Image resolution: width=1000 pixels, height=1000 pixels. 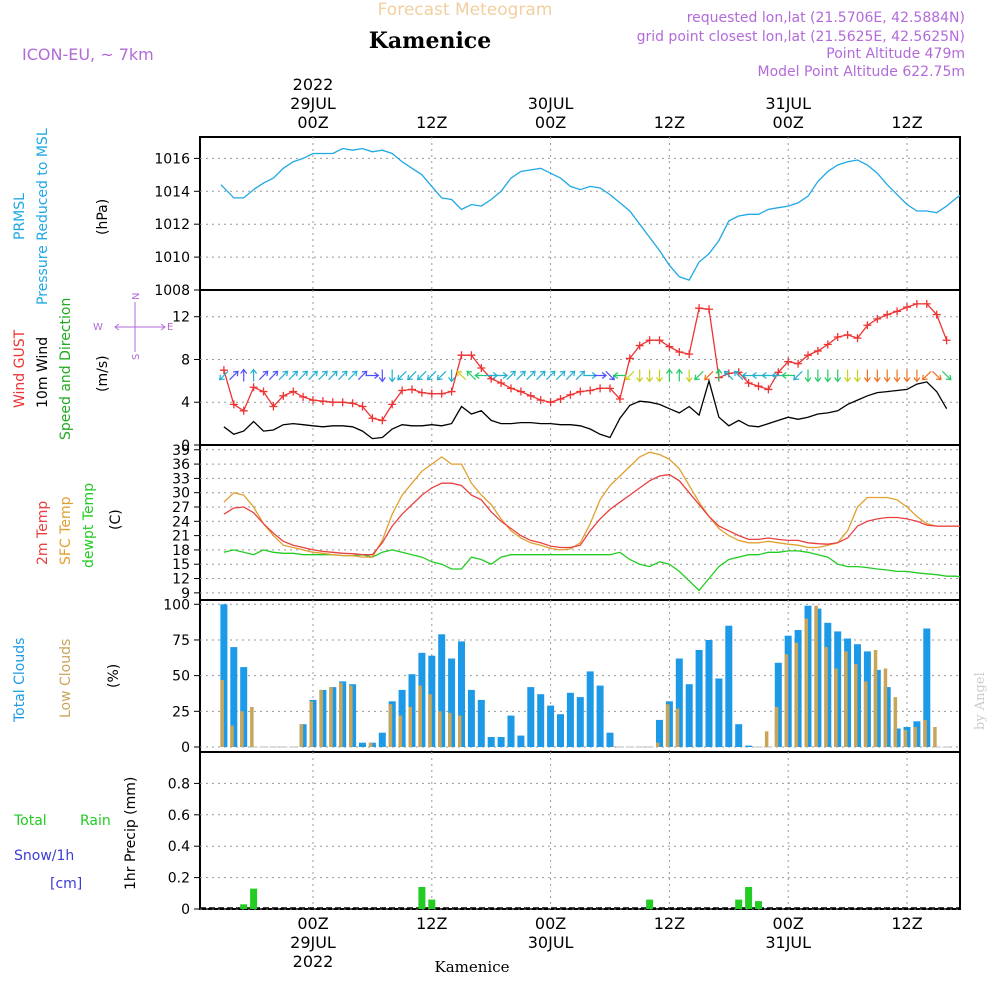 I want to click on bottom-time-label: 2022, so click(x=313, y=961).